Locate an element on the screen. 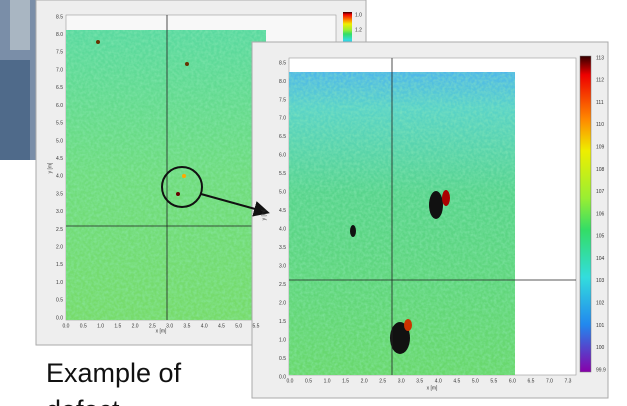  colorbar-label: 113 is located at coordinates (600, 58).